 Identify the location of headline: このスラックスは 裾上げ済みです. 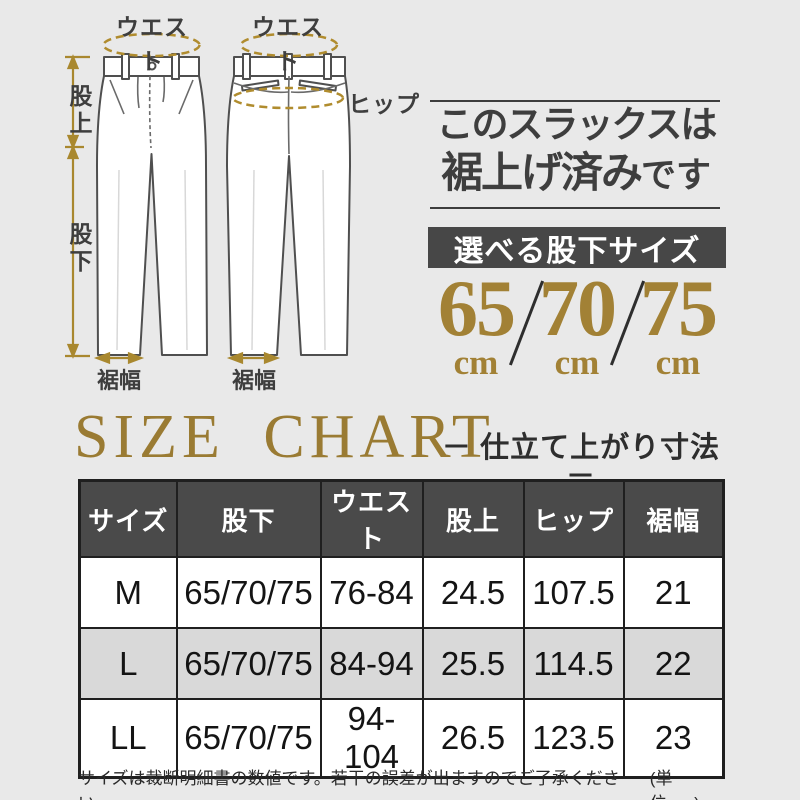
(576, 150).